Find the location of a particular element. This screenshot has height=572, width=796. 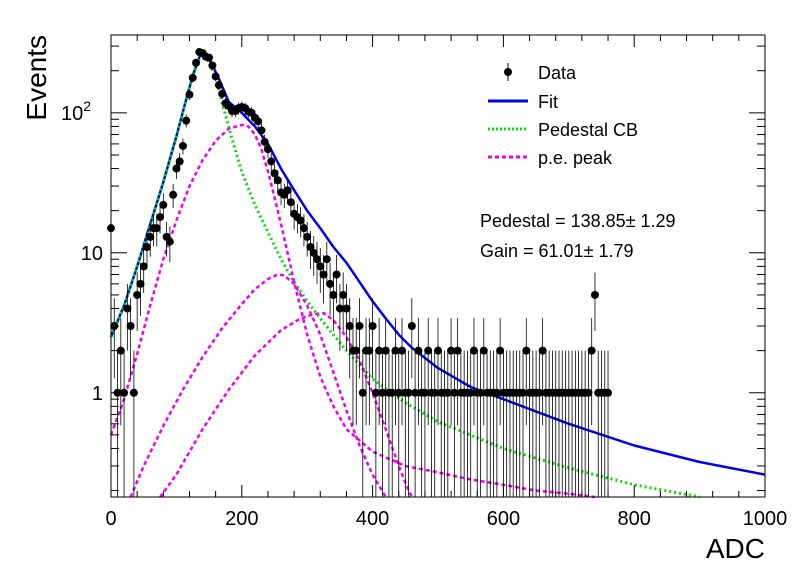

y-tick-label: 1 is located at coordinates (97, 394).